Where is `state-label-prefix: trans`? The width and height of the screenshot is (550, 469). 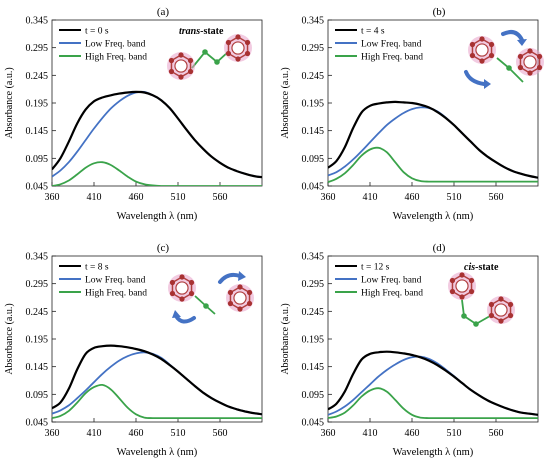
state-label-prefix: trans is located at coordinates (189, 31).